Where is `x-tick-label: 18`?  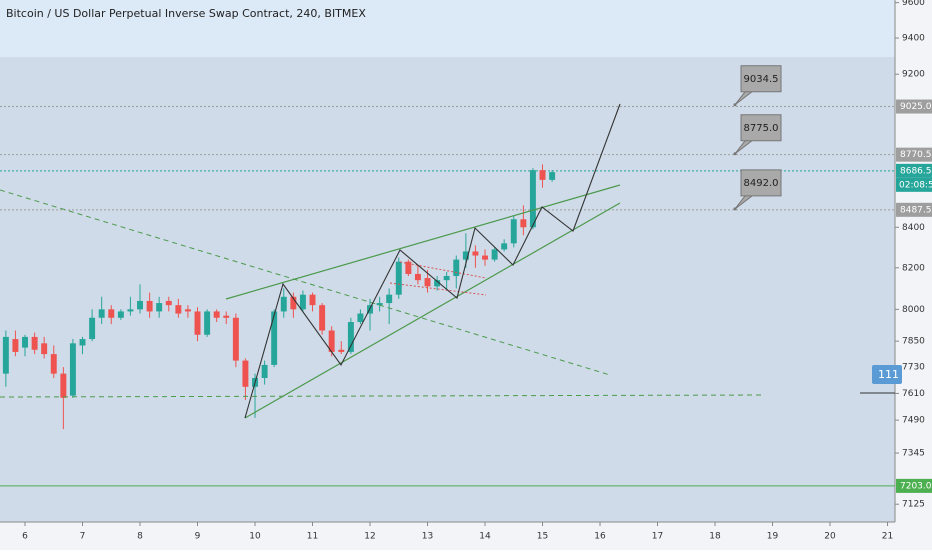
x-tick-label: 18 is located at coordinates (715, 537).